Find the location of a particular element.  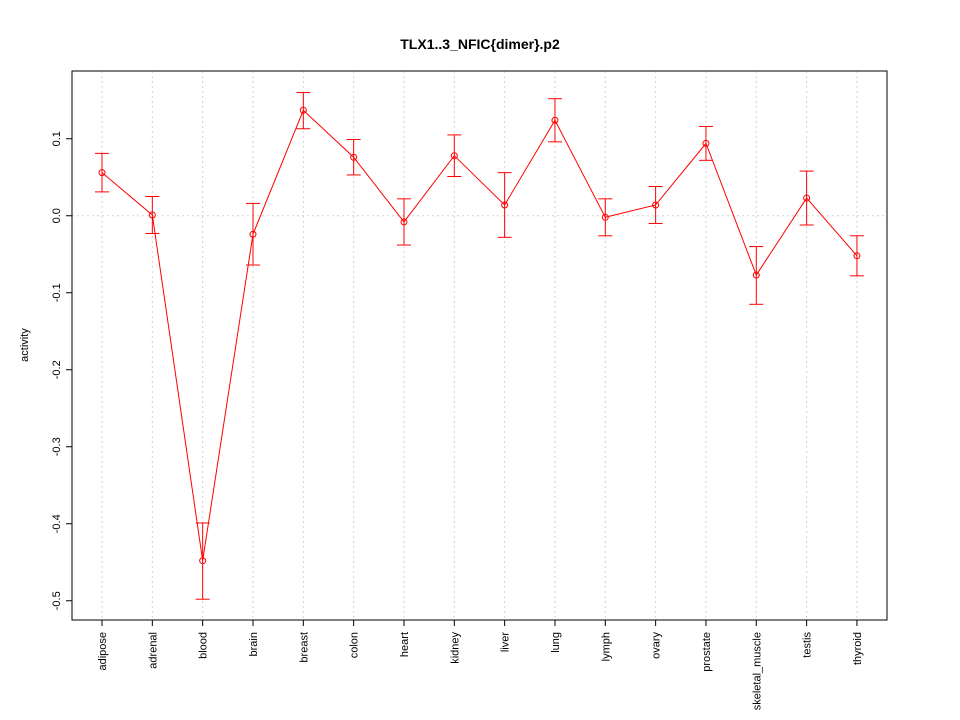

x-tick-label: lymph is located at coordinates (606, 646).